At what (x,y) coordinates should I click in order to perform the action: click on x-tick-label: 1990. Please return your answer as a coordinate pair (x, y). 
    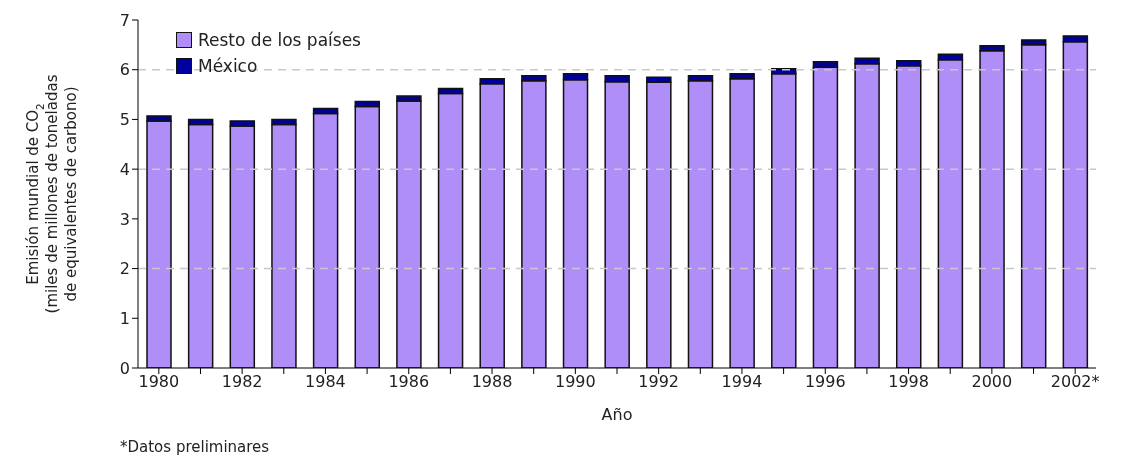
    Looking at the image, I should click on (575, 382).